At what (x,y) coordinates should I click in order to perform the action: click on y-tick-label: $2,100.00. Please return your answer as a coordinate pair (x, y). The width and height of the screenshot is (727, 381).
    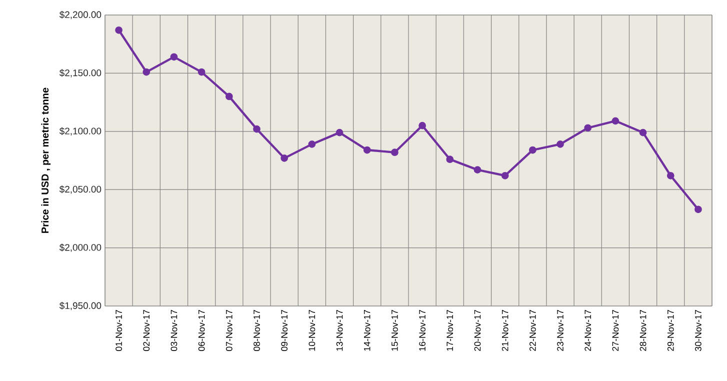
    Looking at the image, I should click on (80, 131).